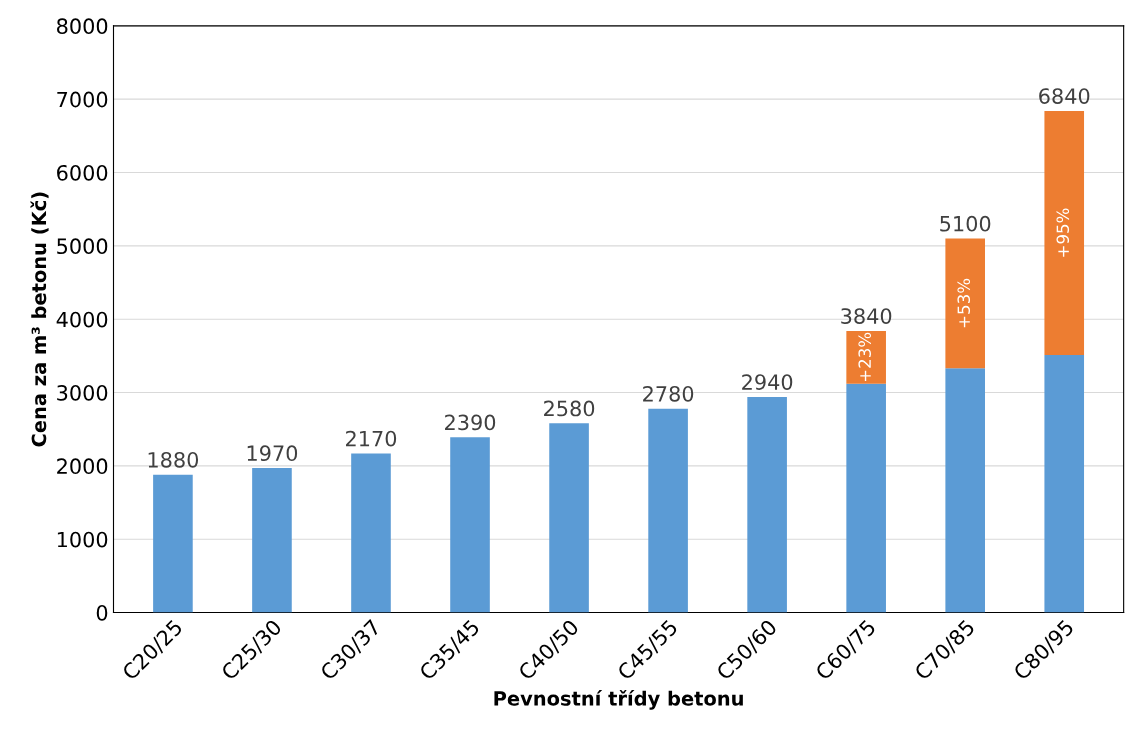  Describe the element at coordinates (371, 438) in the screenshot. I see `total-label: 2170` at that location.